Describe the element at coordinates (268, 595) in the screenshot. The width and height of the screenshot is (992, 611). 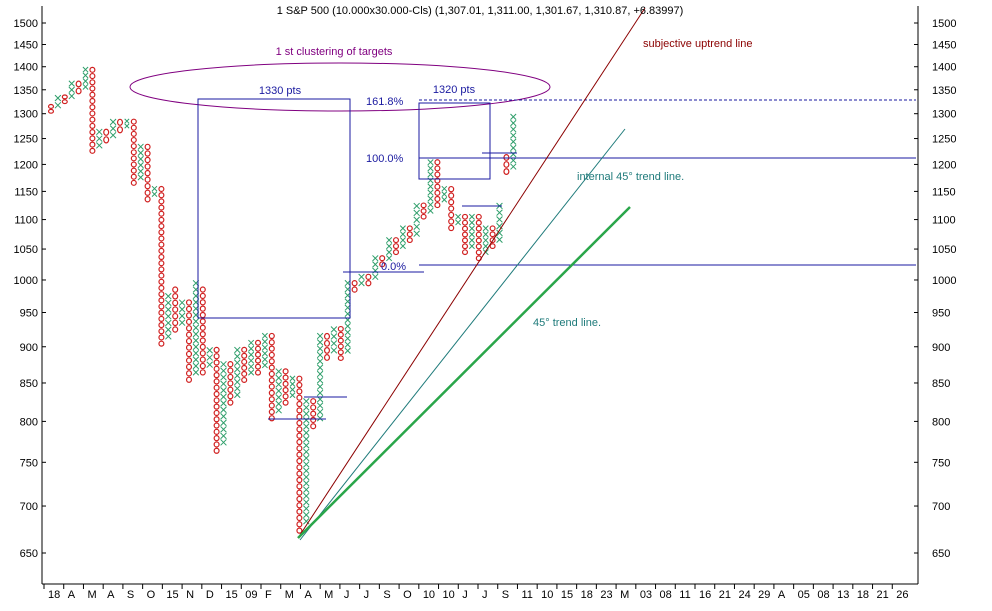
I see `x-tick-label: F` at that location.